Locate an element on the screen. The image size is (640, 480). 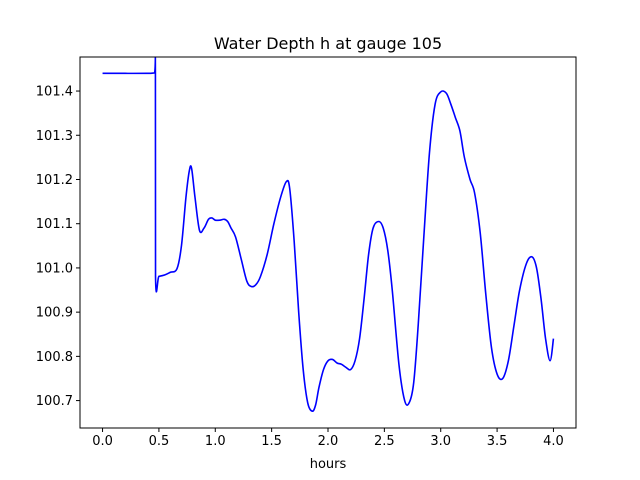
y-tick-label: 101.4 is located at coordinates (54, 92).